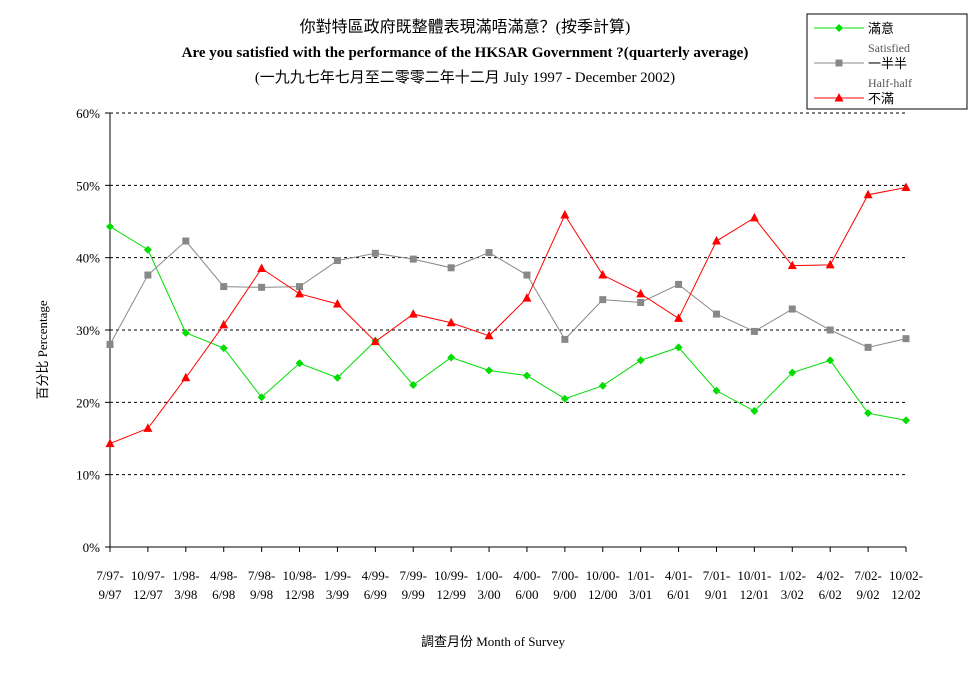  I want to click on x-tick-label: 9/00, so click(564, 594).